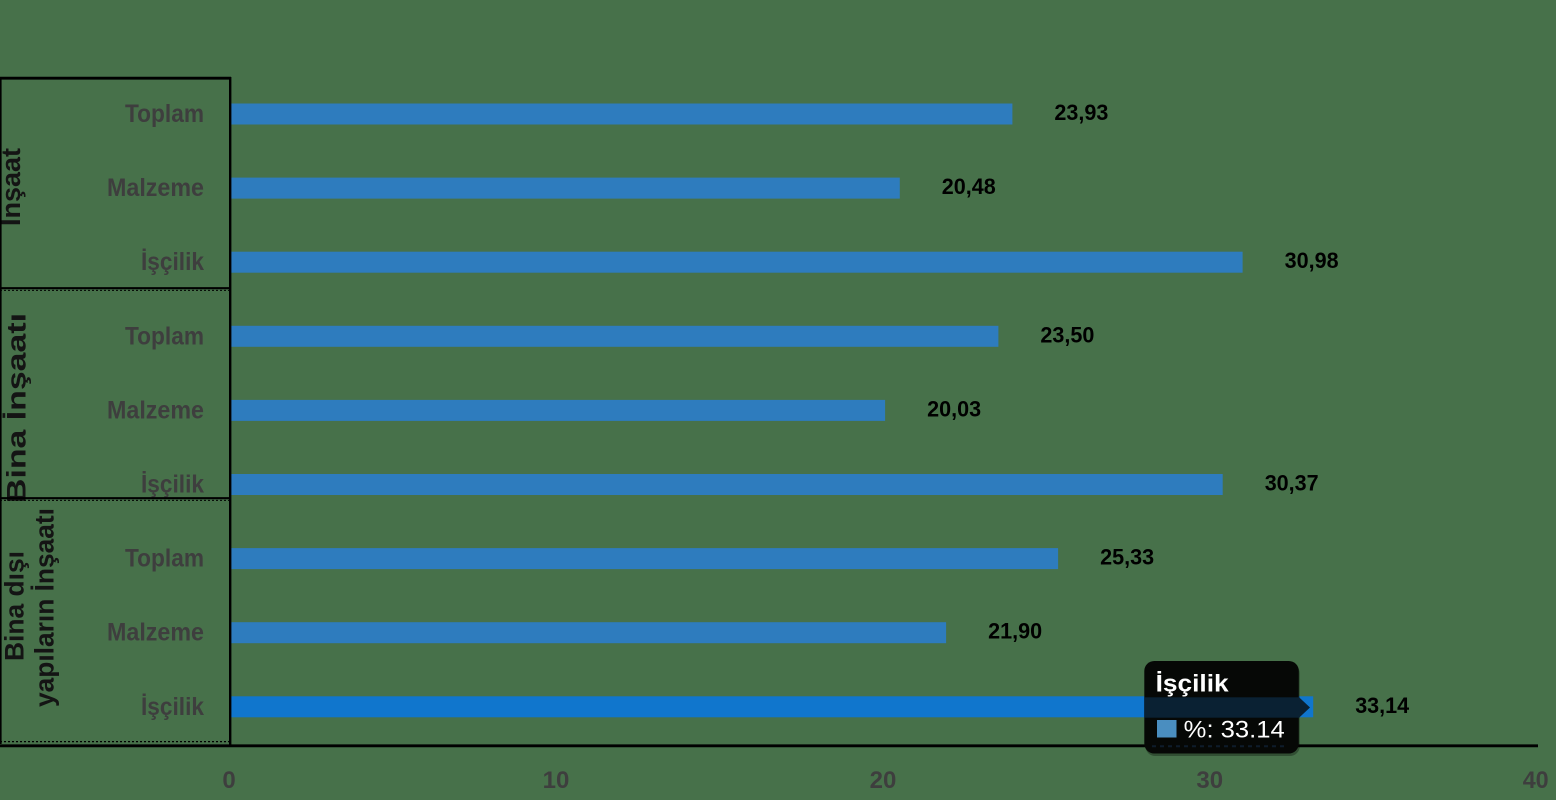  What do you see at coordinates (954, 408) in the screenshot?
I see `svg-text: 20,03` at bounding box center [954, 408].